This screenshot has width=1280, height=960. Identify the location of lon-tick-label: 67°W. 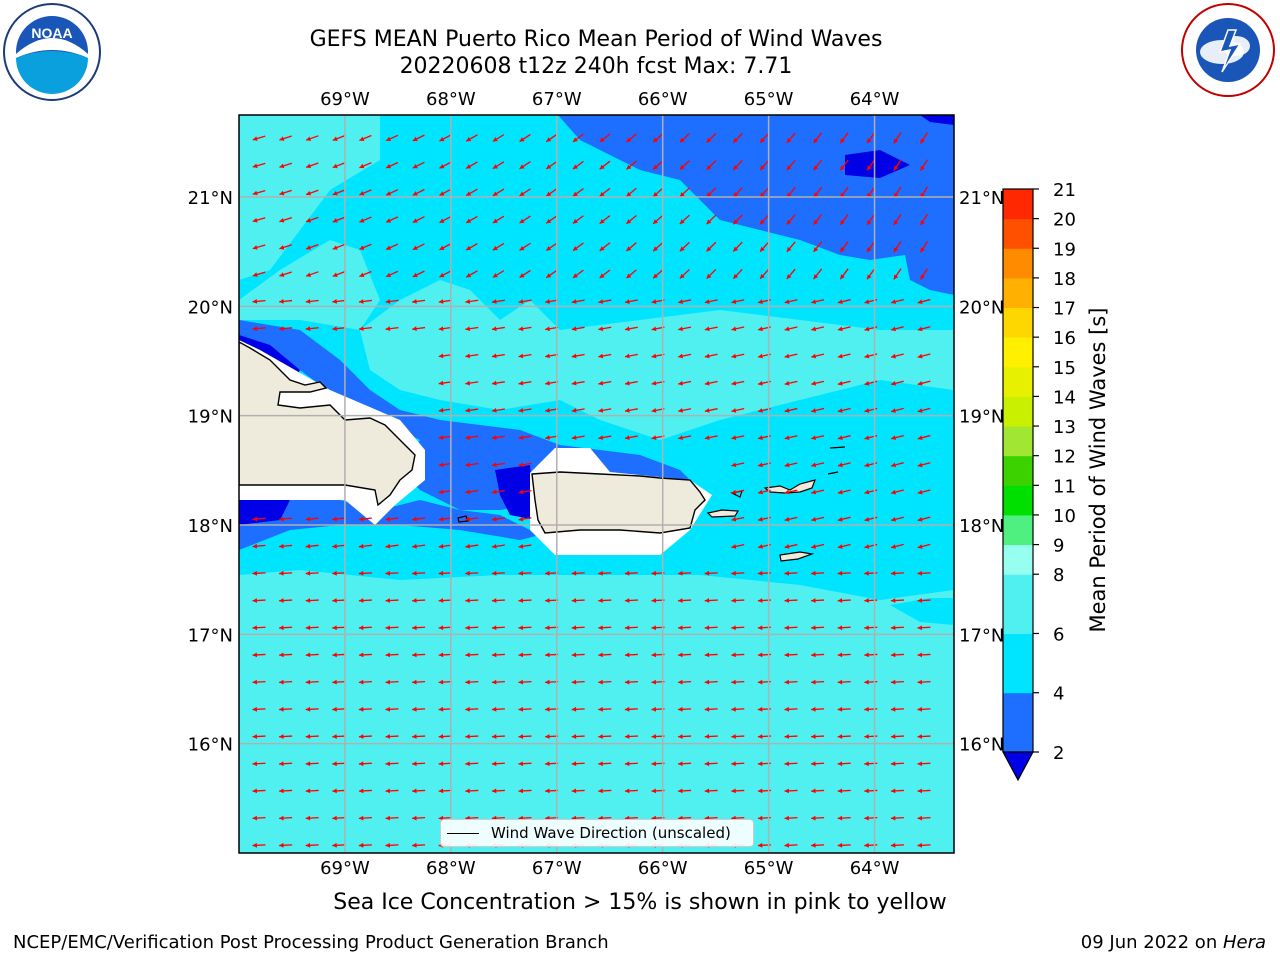
(557, 99).